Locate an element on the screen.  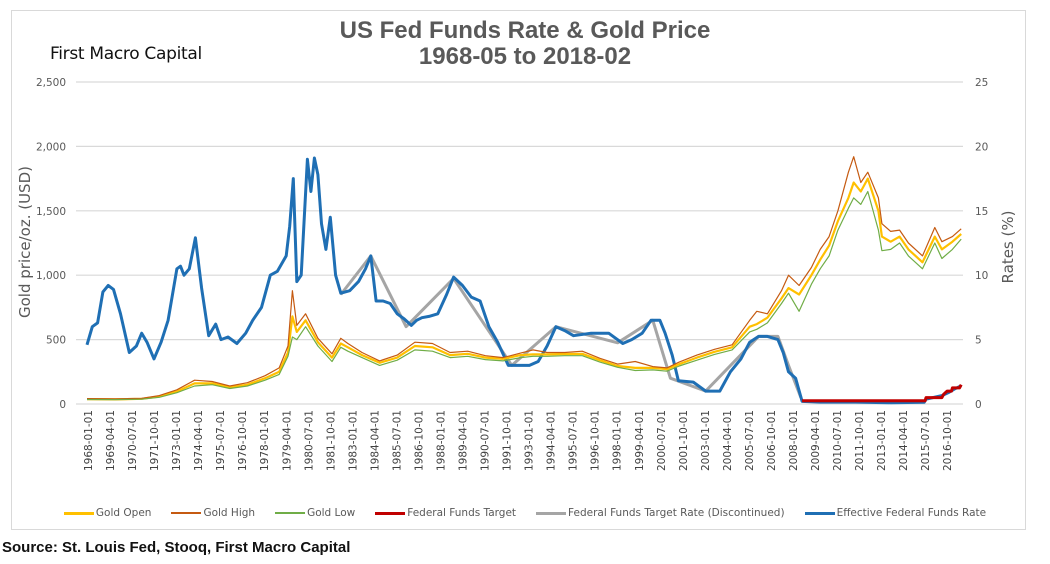
legend-label: Gold High is located at coordinates (229, 513).